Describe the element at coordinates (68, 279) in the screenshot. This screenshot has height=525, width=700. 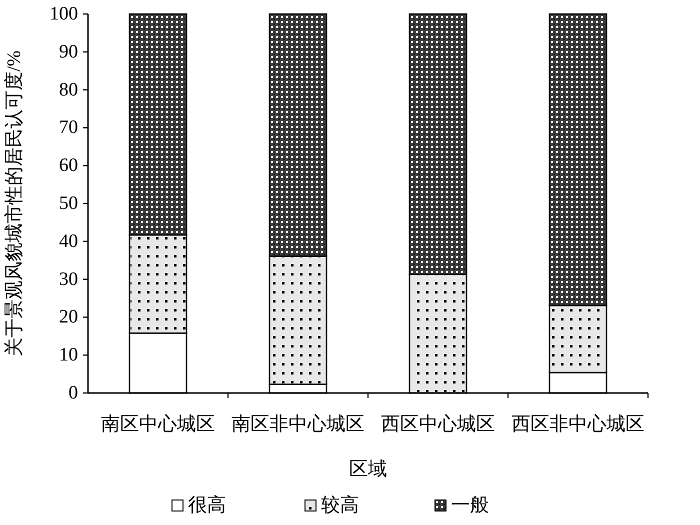
I see `y-tick-label: 30` at that location.